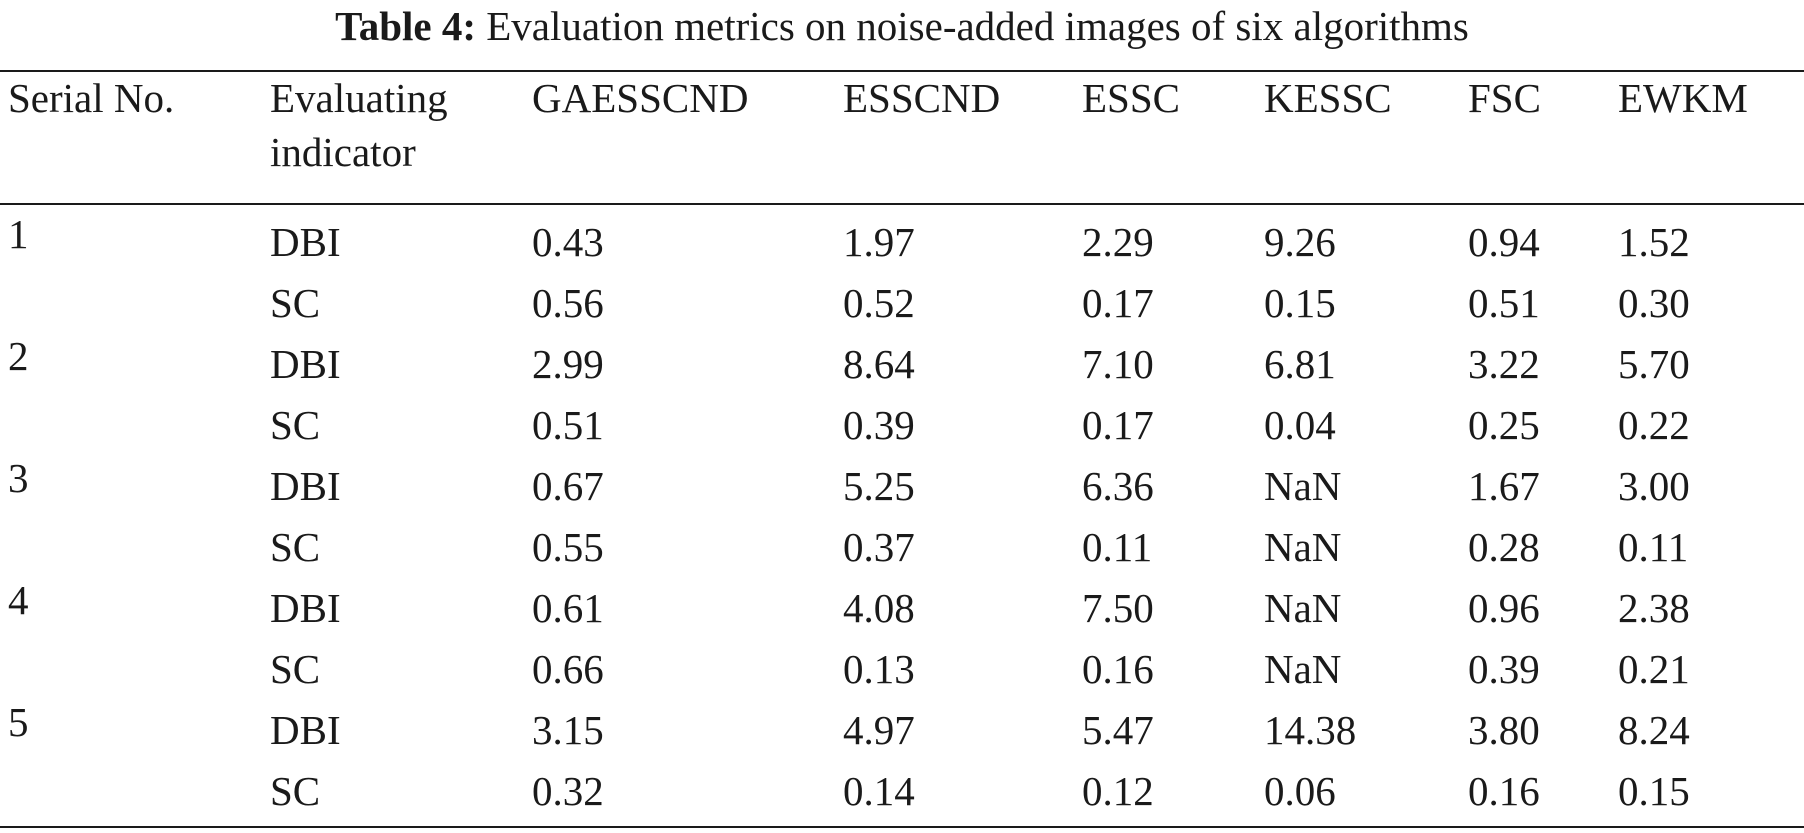 The height and width of the screenshot is (833, 1804). What do you see at coordinates (568, 730) in the screenshot?
I see `cell-value: 3.15` at bounding box center [568, 730].